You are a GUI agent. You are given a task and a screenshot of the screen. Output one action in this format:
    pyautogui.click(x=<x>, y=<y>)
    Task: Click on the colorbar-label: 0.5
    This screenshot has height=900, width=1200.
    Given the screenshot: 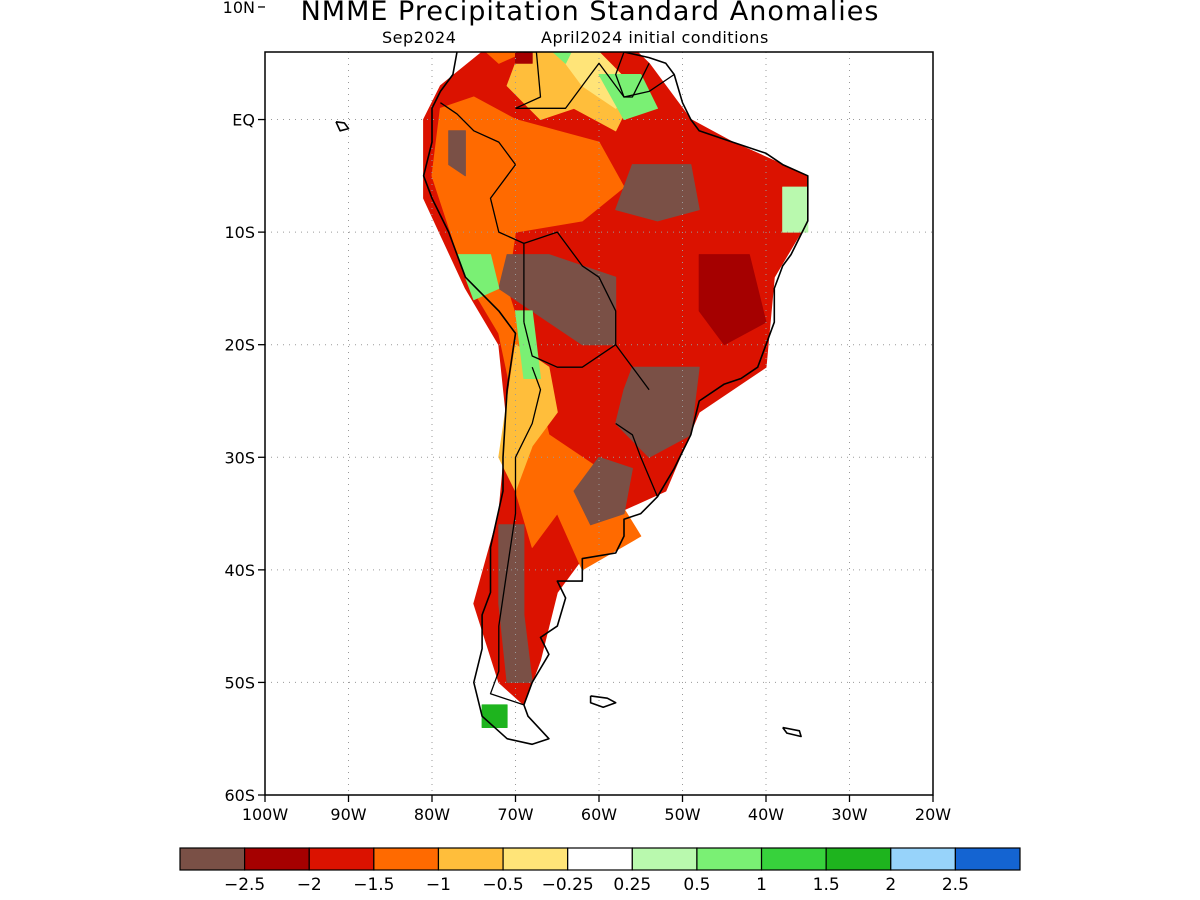 What is the action you would take?
    pyautogui.click(x=696, y=885)
    